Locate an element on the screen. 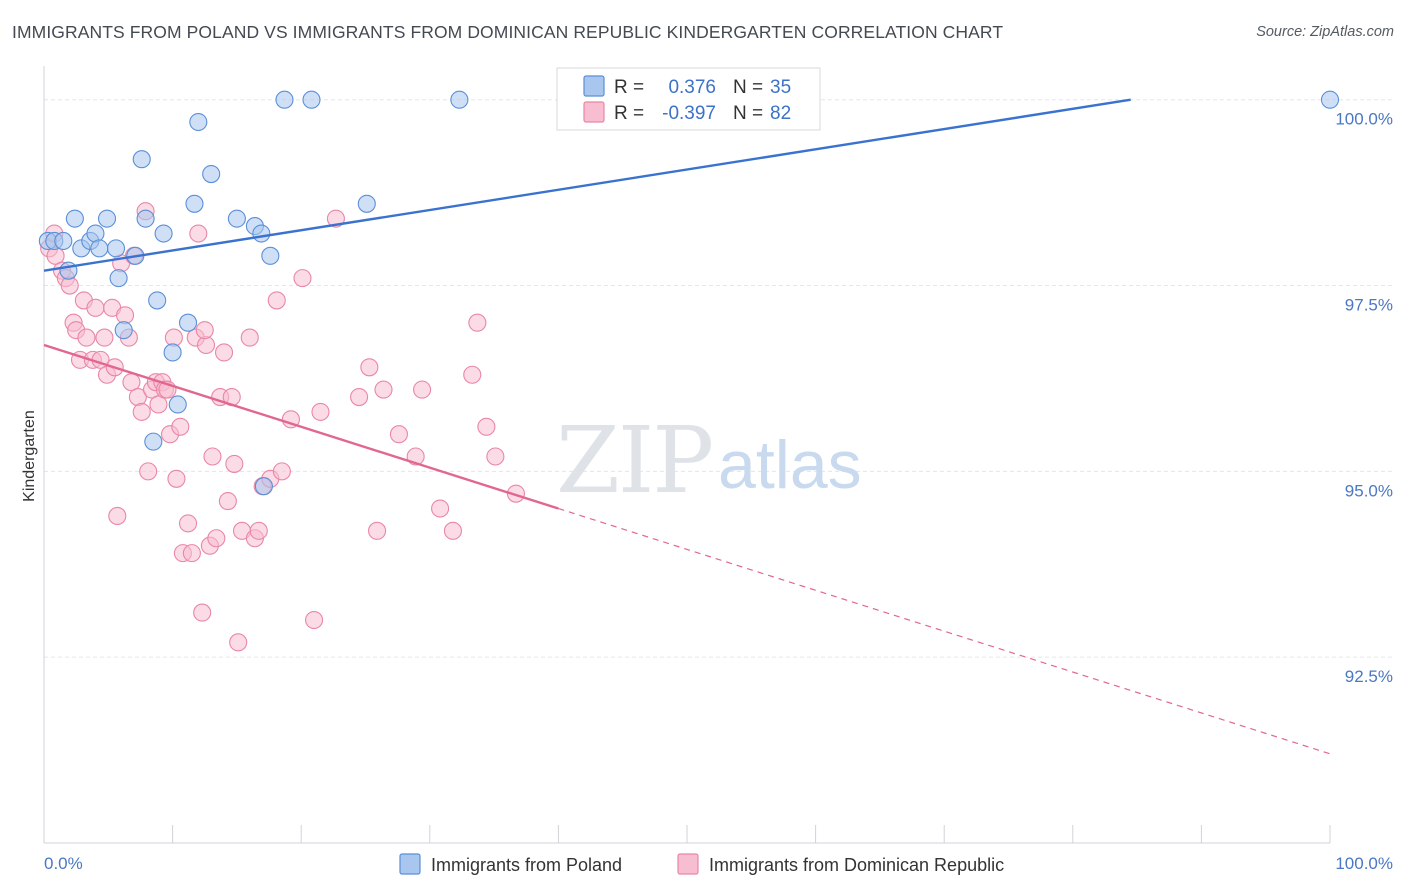 Image resolution: width=1406 pixels, height=892 pixels. legend-n-label-dominican: N = is located at coordinates (748, 113).